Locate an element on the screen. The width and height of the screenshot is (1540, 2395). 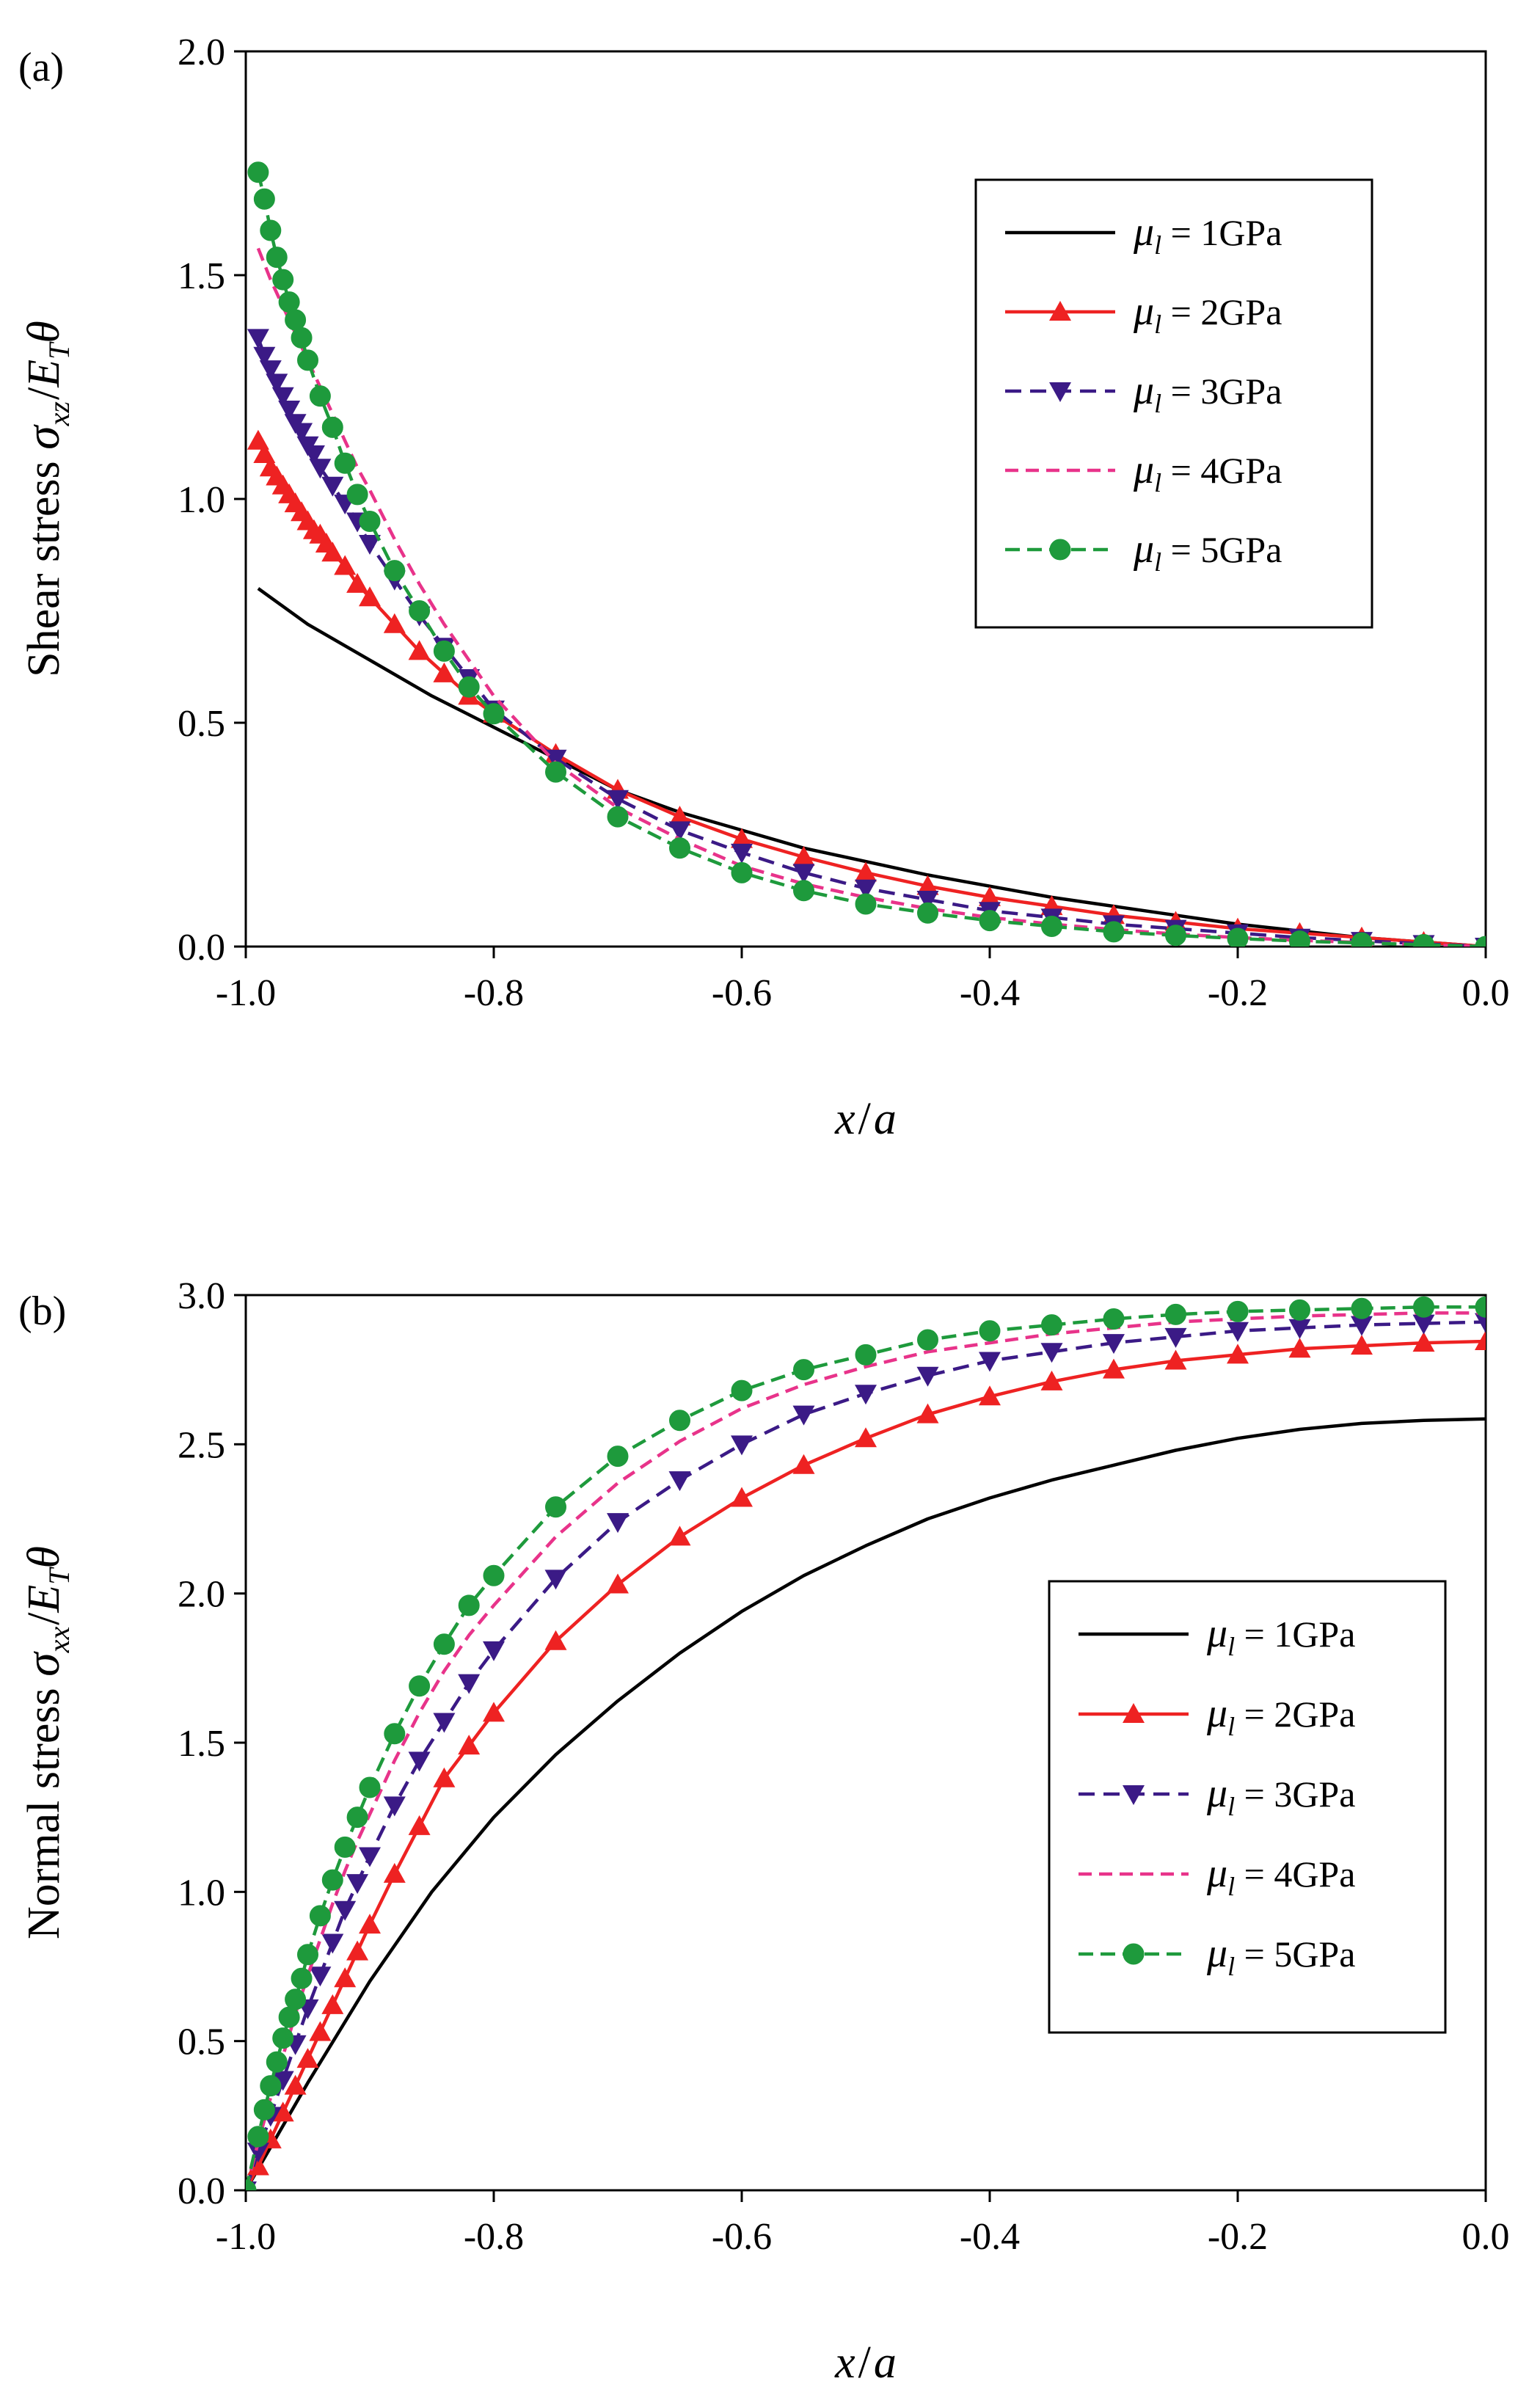
x-tick-label: -0.2 is located at coordinates (1238, 2237).